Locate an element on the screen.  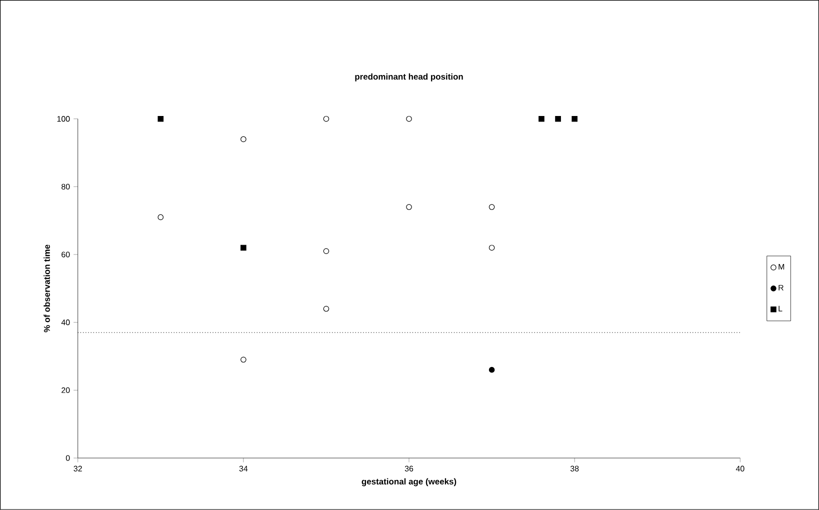
chart-title: predominant head position is located at coordinates (409, 78).